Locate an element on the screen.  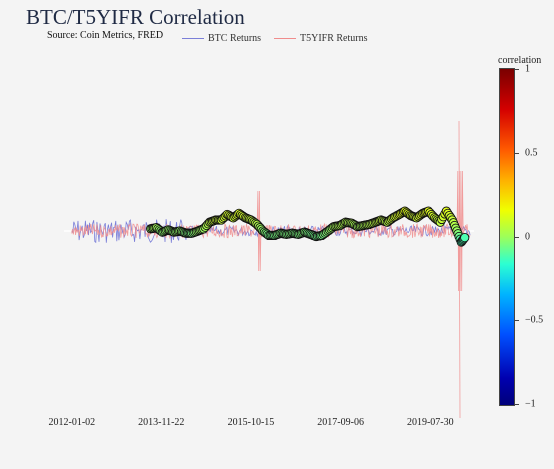
chart-title: BTC/T5YIFR Correlation is located at coordinates (135, 17).